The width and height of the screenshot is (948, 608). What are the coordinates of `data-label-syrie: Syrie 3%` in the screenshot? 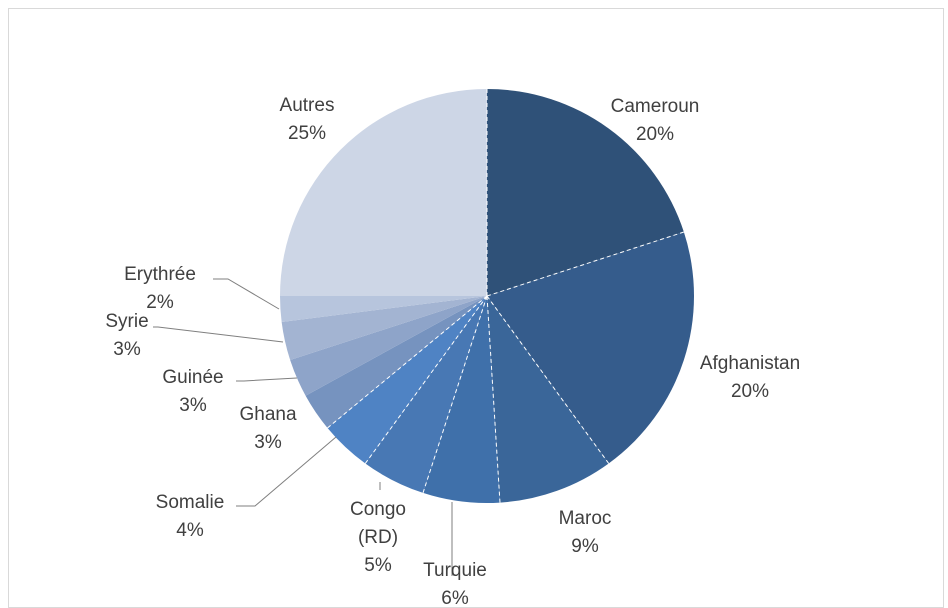 It's located at (126, 335).